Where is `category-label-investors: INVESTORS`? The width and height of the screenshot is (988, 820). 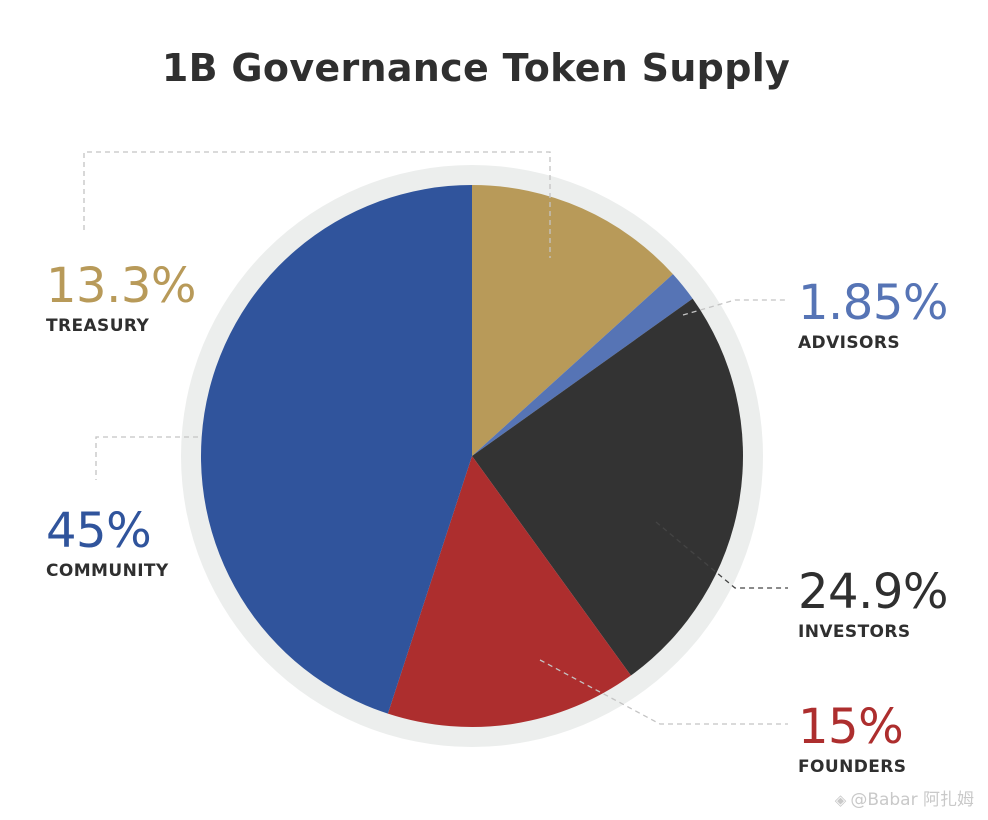 category-label-investors: INVESTORS is located at coordinates (854, 632).